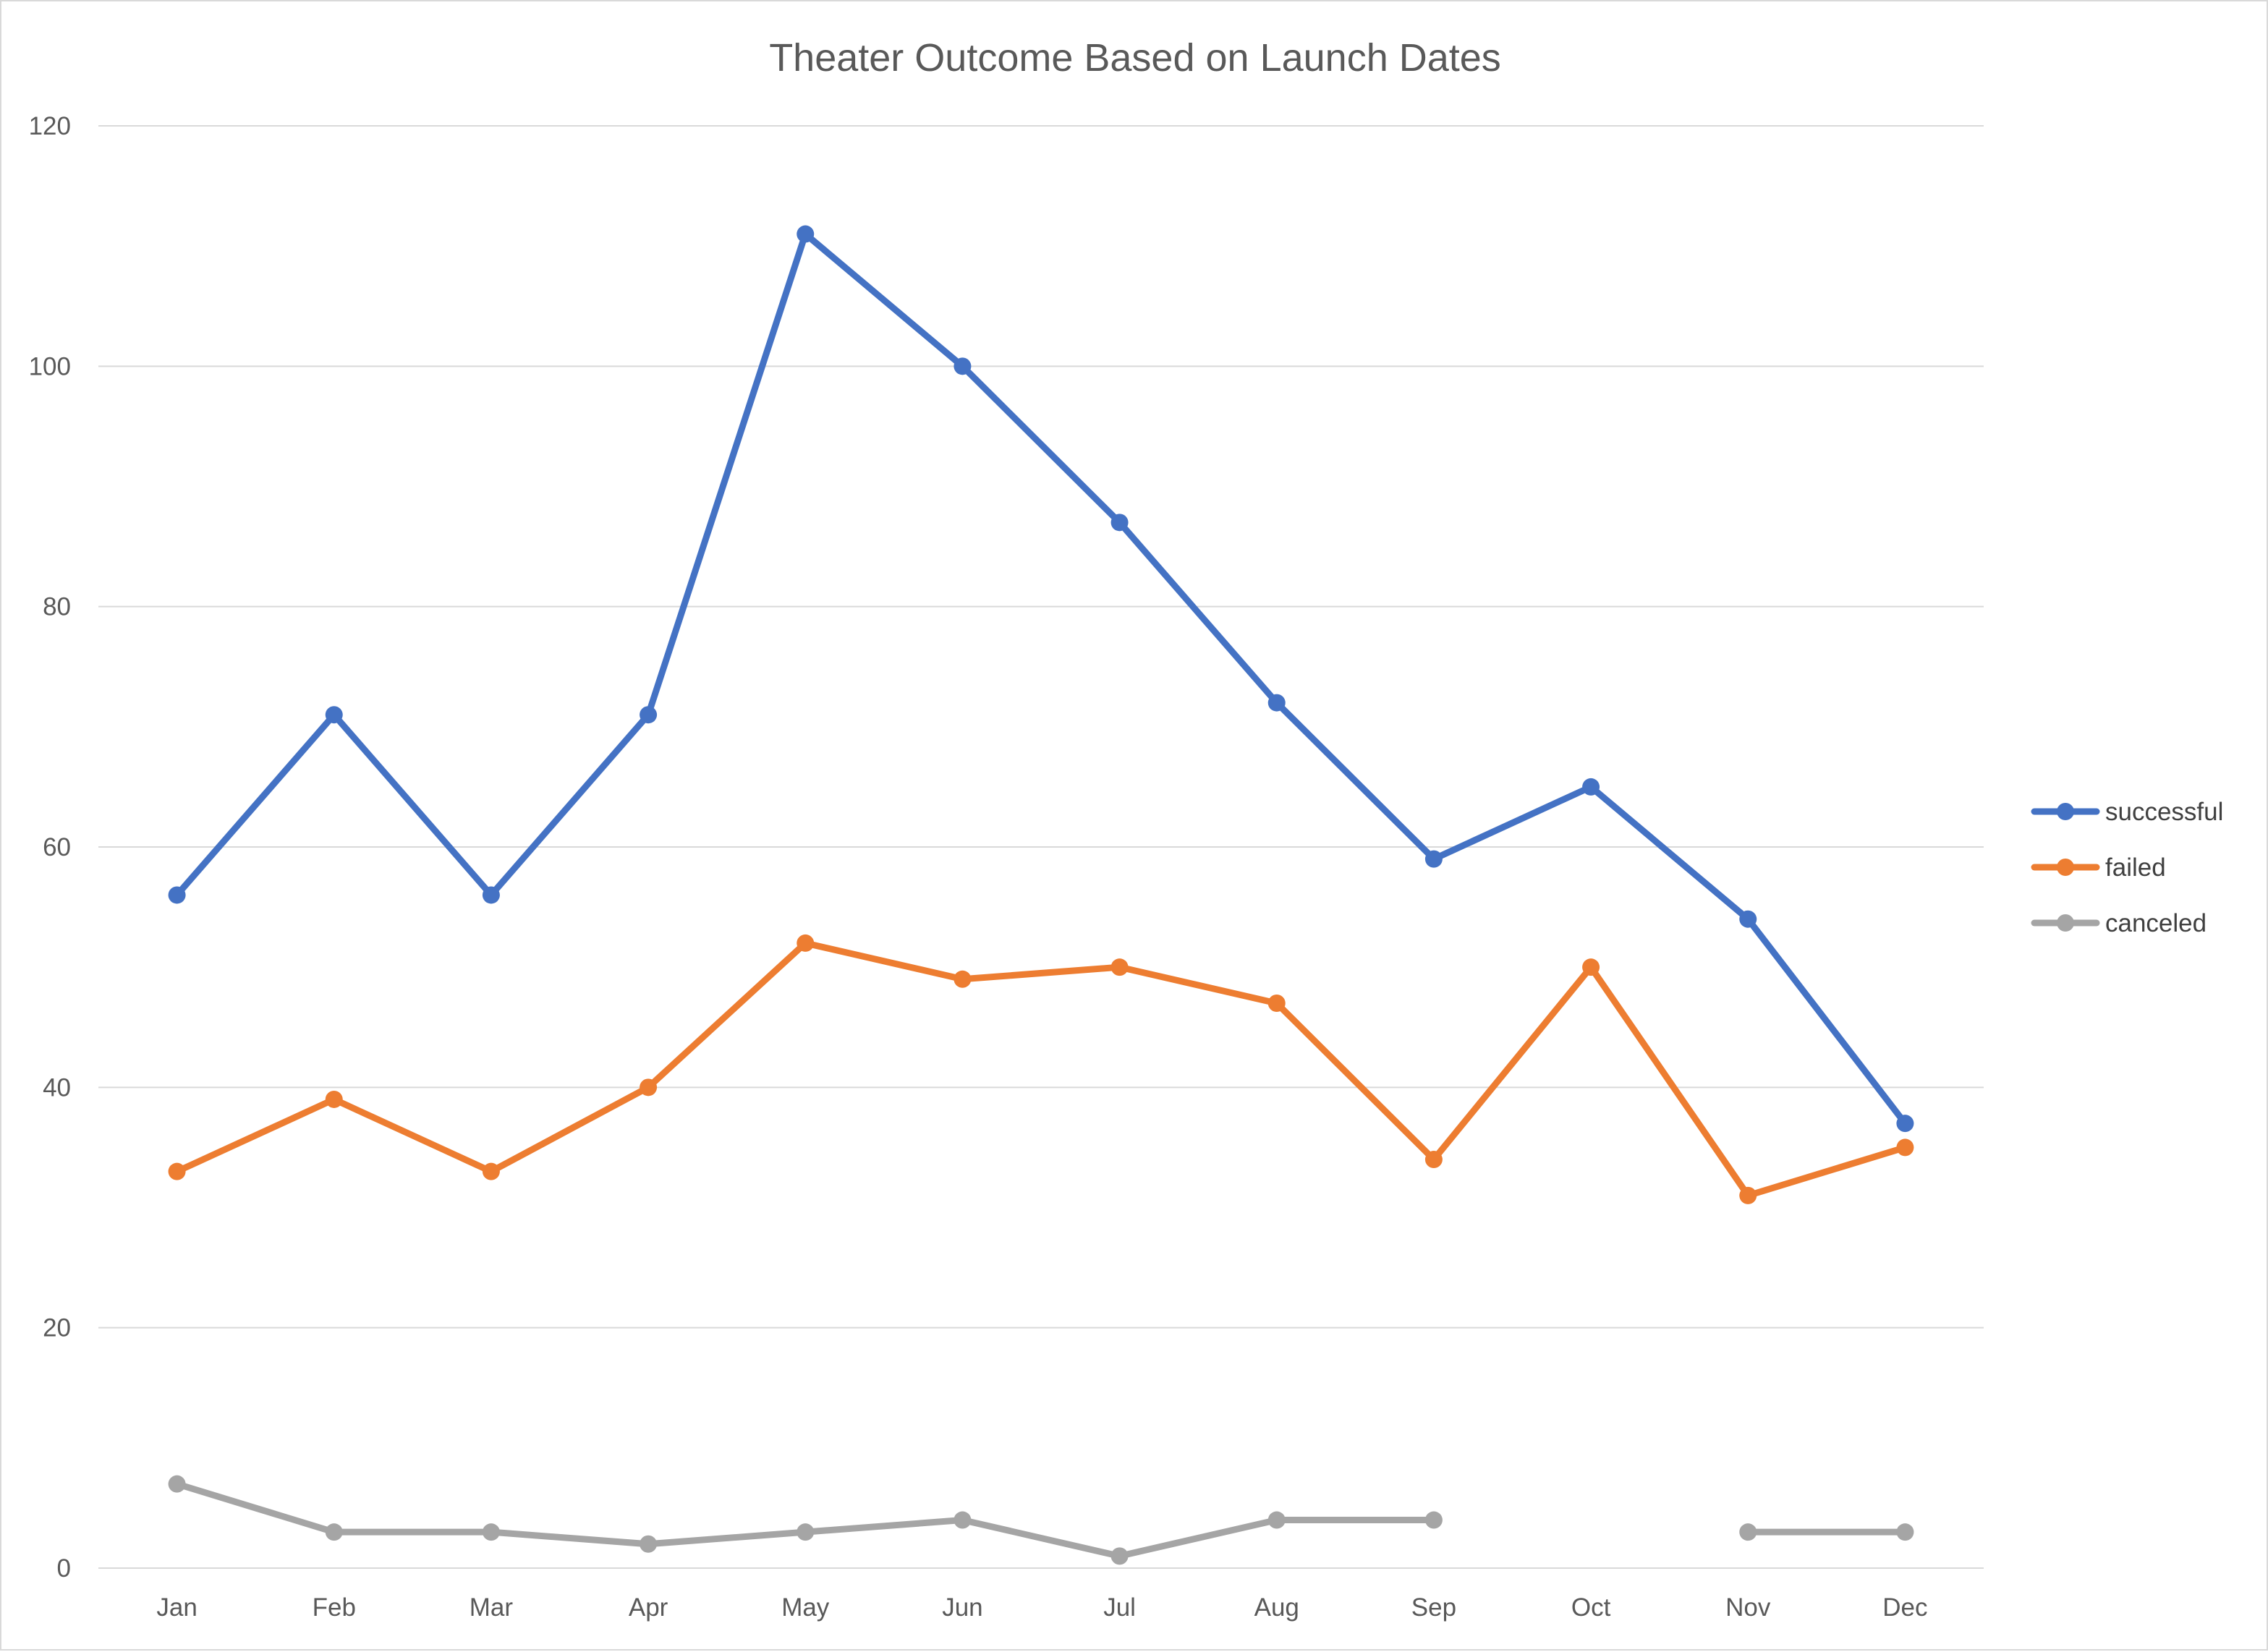  What do you see at coordinates (805, 1607) in the screenshot?
I see `x-tick-label: May` at bounding box center [805, 1607].